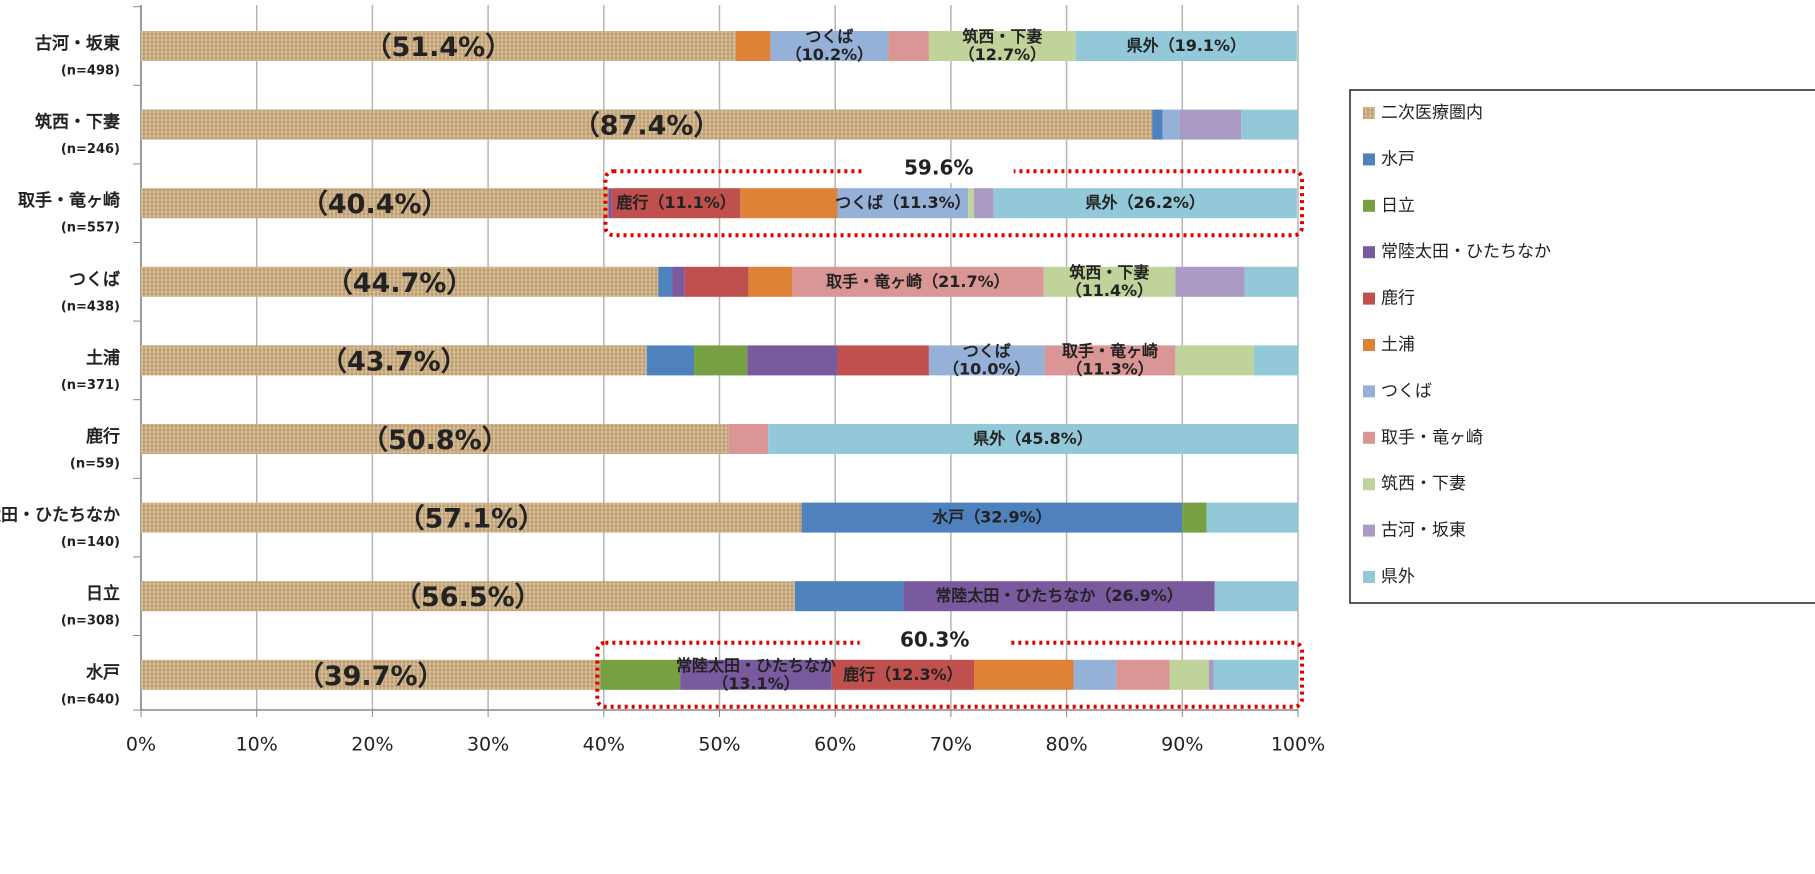 The width and height of the screenshot is (1815, 874). Describe the element at coordinates (1466, 252) in the screenshot. I see `legend-label: 常陸太田・ひたちなか` at that location.